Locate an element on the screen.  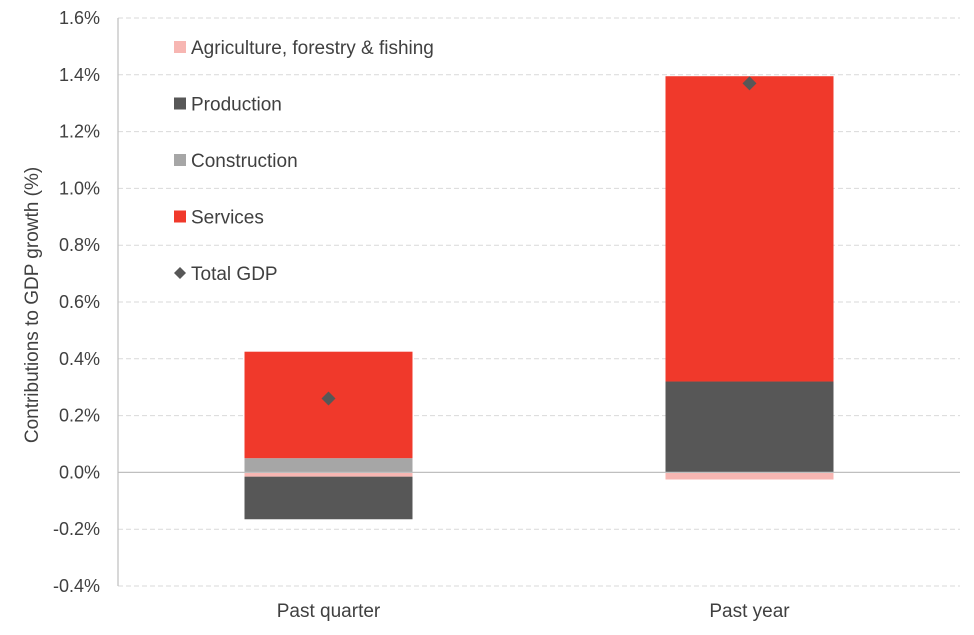
legend-item: Services is located at coordinates (219, 218).